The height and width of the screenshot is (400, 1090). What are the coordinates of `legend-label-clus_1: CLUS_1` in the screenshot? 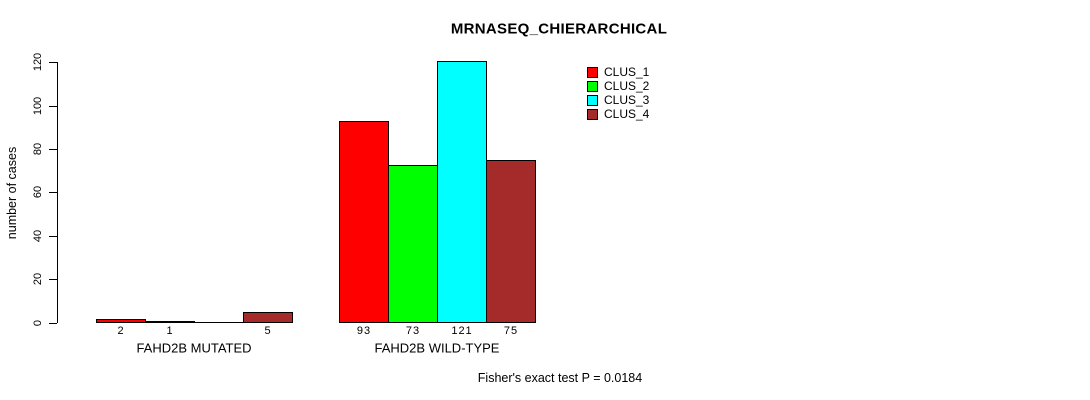 It's located at (627, 72).